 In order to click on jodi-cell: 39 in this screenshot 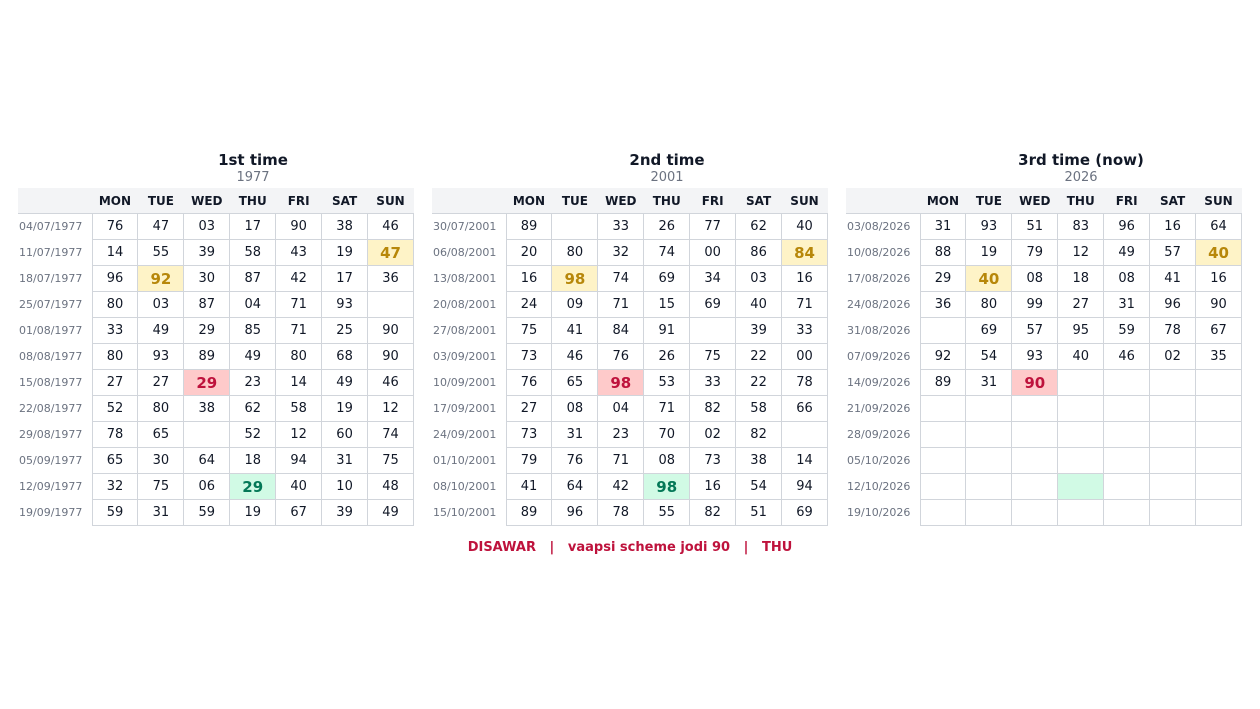, I will do `click(759, 330)`.